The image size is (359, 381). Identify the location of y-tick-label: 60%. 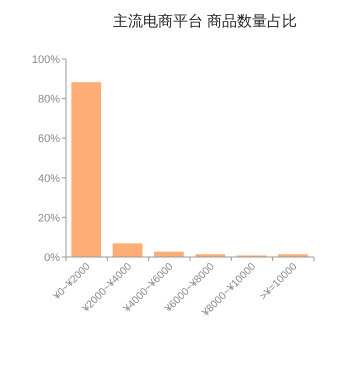
(49, 139).